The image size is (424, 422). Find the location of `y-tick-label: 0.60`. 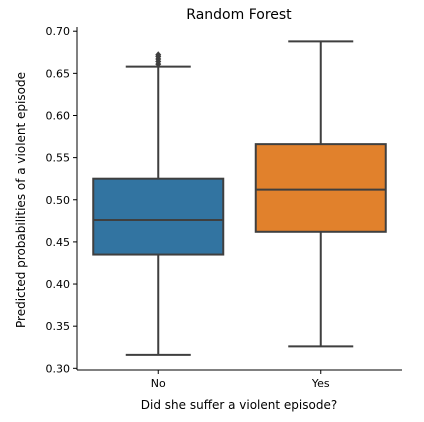

y-tick-label: 0.60 is located at coordinates (58, 115).